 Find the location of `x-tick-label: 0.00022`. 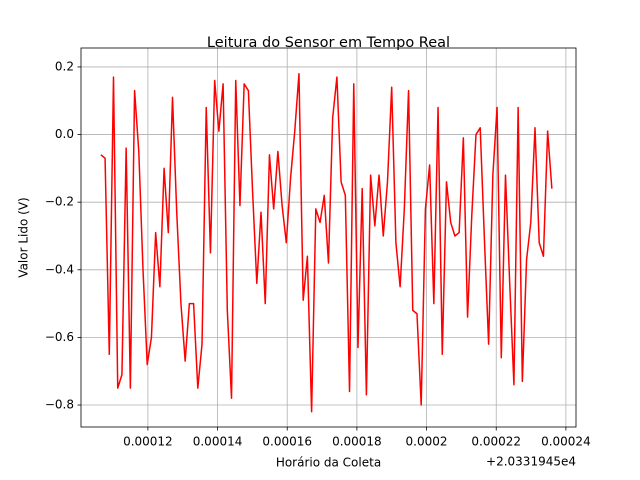

x-tick-label: 0.00022 is located at coordinates (496, 442).